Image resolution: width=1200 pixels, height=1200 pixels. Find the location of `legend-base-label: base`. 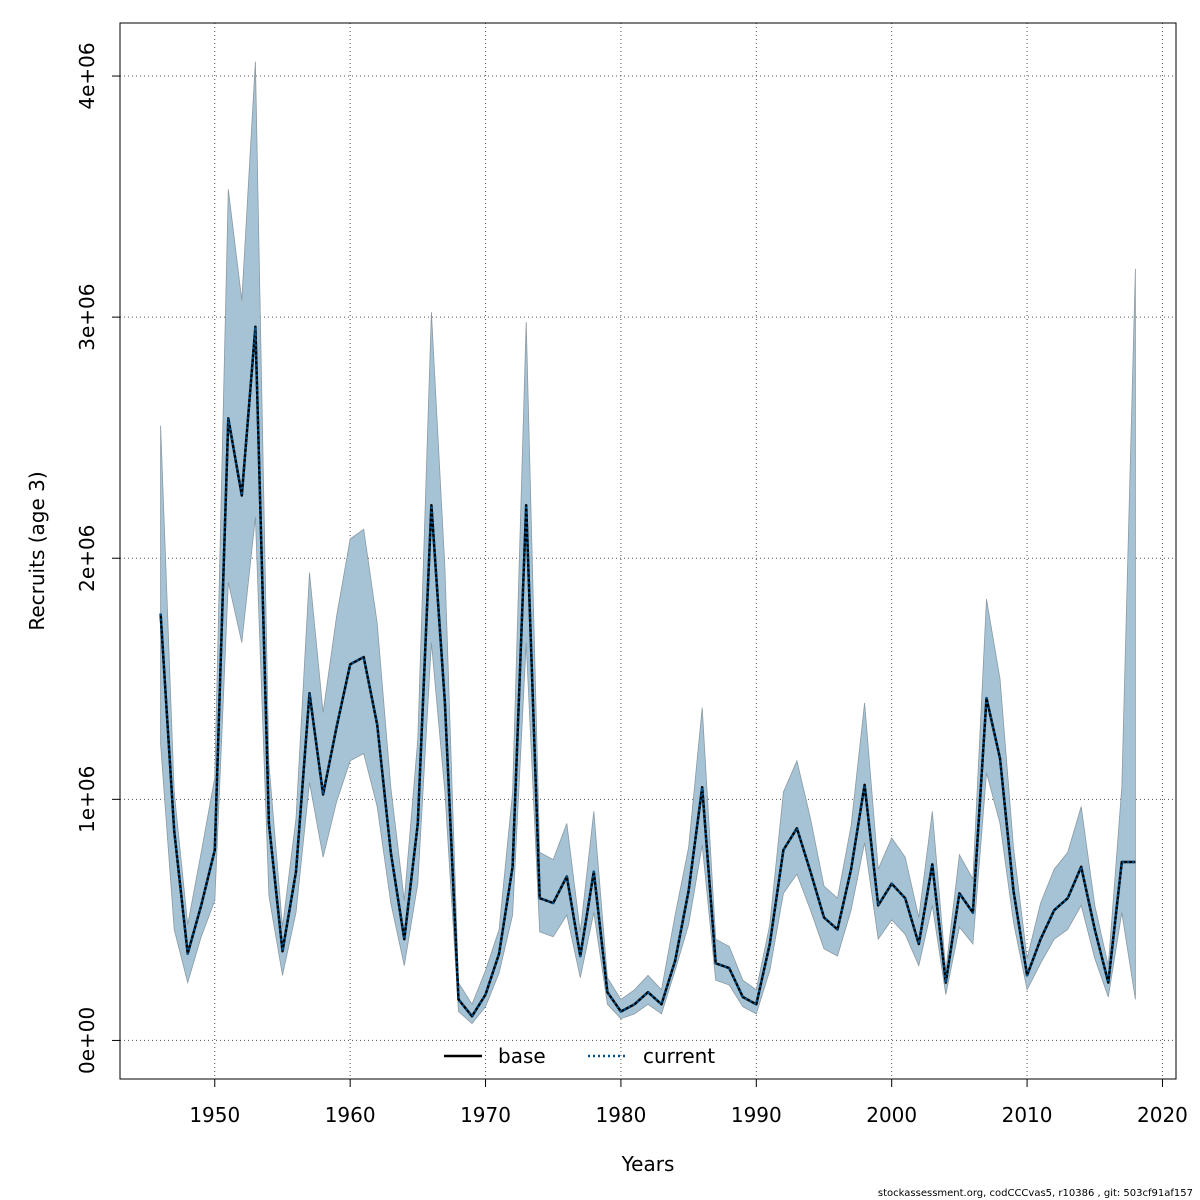

legend-base-label: base is located at coordinates (522, 1056).